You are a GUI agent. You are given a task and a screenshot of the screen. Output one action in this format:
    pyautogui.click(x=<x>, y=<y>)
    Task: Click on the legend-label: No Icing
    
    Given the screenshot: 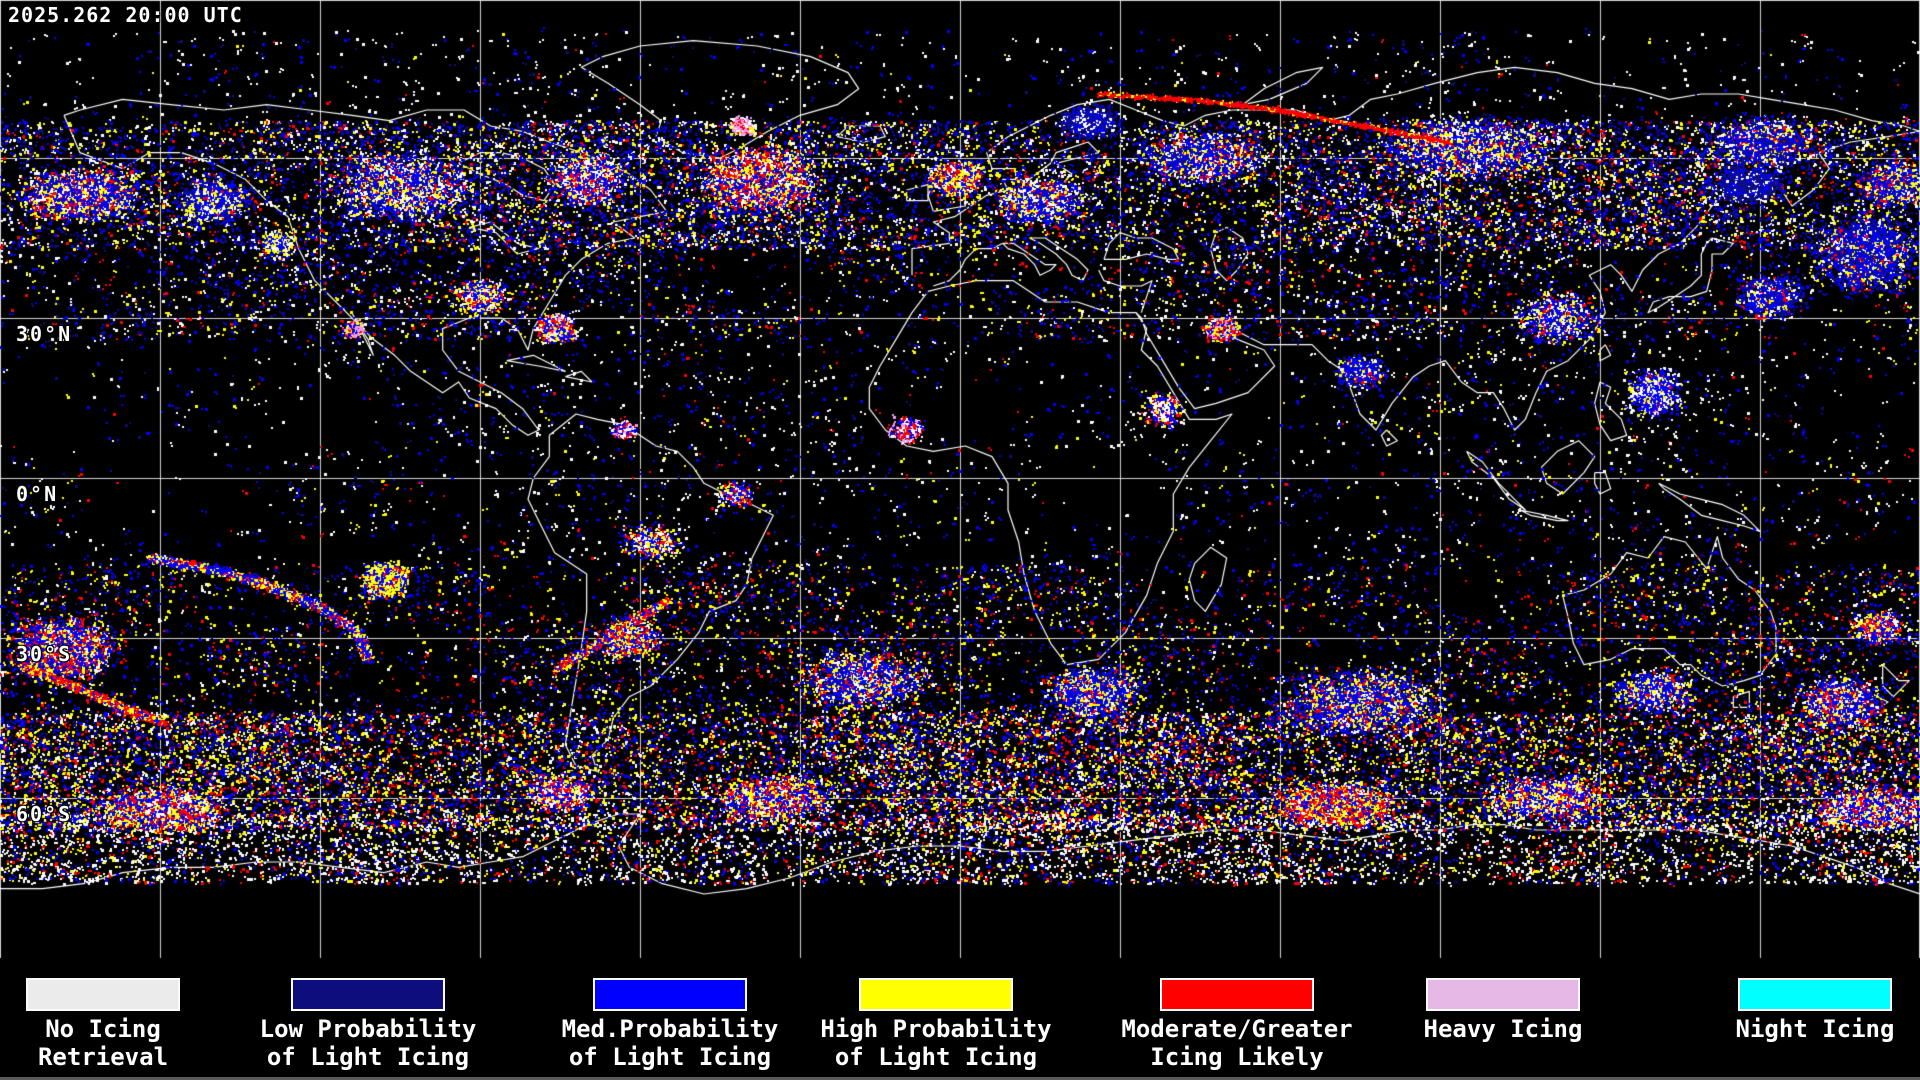 What is the action you would take?
    pyautogui.click(x=103, y=1029)
    